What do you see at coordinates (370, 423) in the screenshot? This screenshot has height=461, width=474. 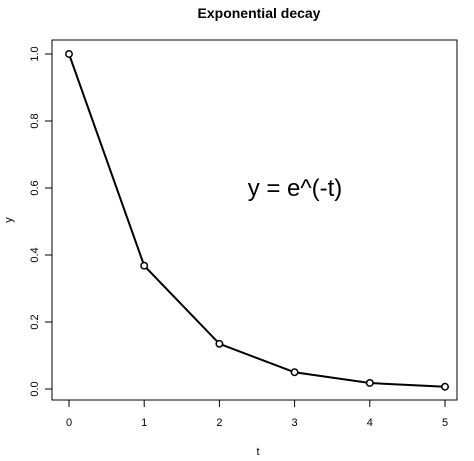 I see `x-tick-label: 4` at bounding box center [370, 423].